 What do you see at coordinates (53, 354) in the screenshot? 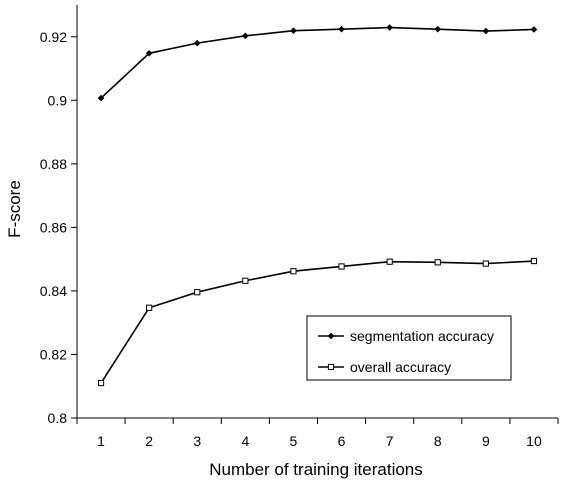
I see `y-tick-label: 0.82` at bounding box center [53, 354].